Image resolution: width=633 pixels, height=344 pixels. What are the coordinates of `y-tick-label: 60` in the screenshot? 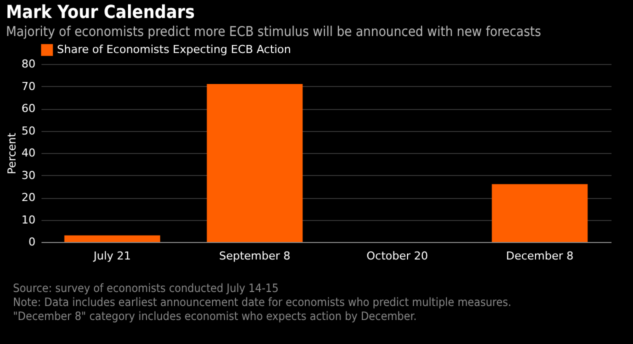 It's located at (29, 108).